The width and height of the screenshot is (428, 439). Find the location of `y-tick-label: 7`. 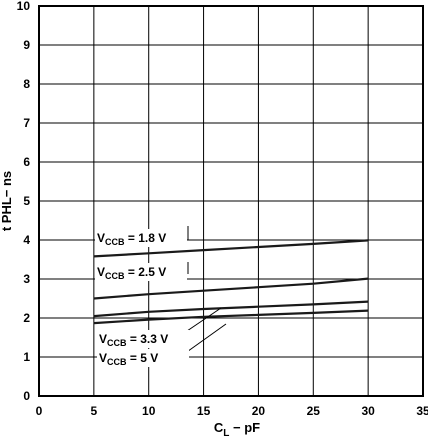

y-tick-label: 7 is located at coordinates (26, 123).